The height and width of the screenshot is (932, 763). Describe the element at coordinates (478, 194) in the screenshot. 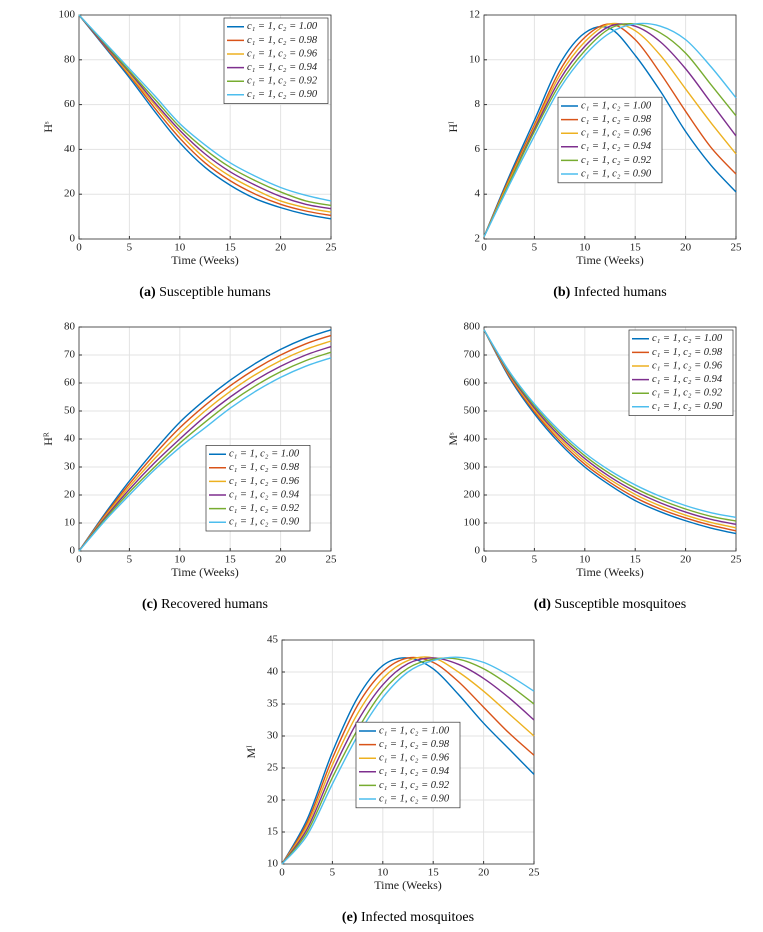

I see `y-tick-label: 4` at that location.